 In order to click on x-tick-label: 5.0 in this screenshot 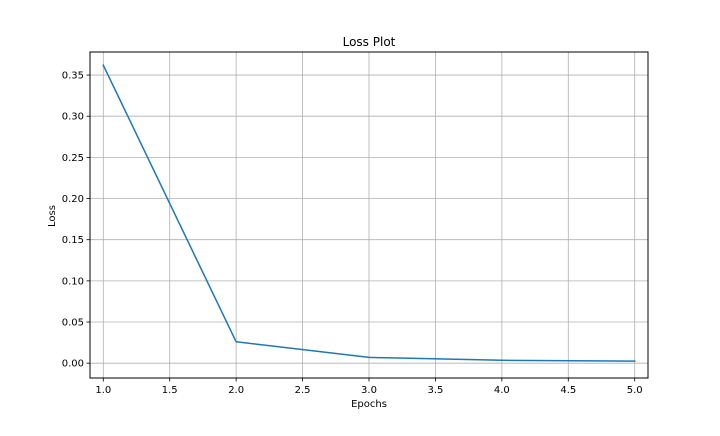, I will do `click(635, 390)`.